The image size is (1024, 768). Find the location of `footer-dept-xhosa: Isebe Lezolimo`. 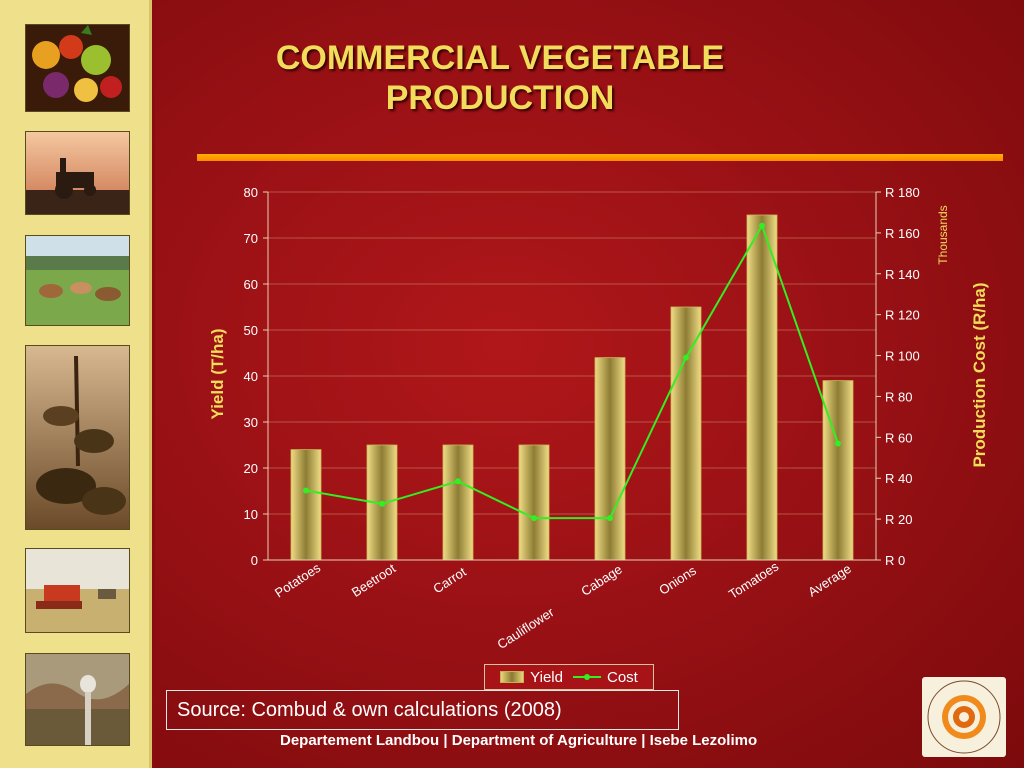

footer-dept-xhosa: Isebe Lezolimo is located at coordinates (703, 740).